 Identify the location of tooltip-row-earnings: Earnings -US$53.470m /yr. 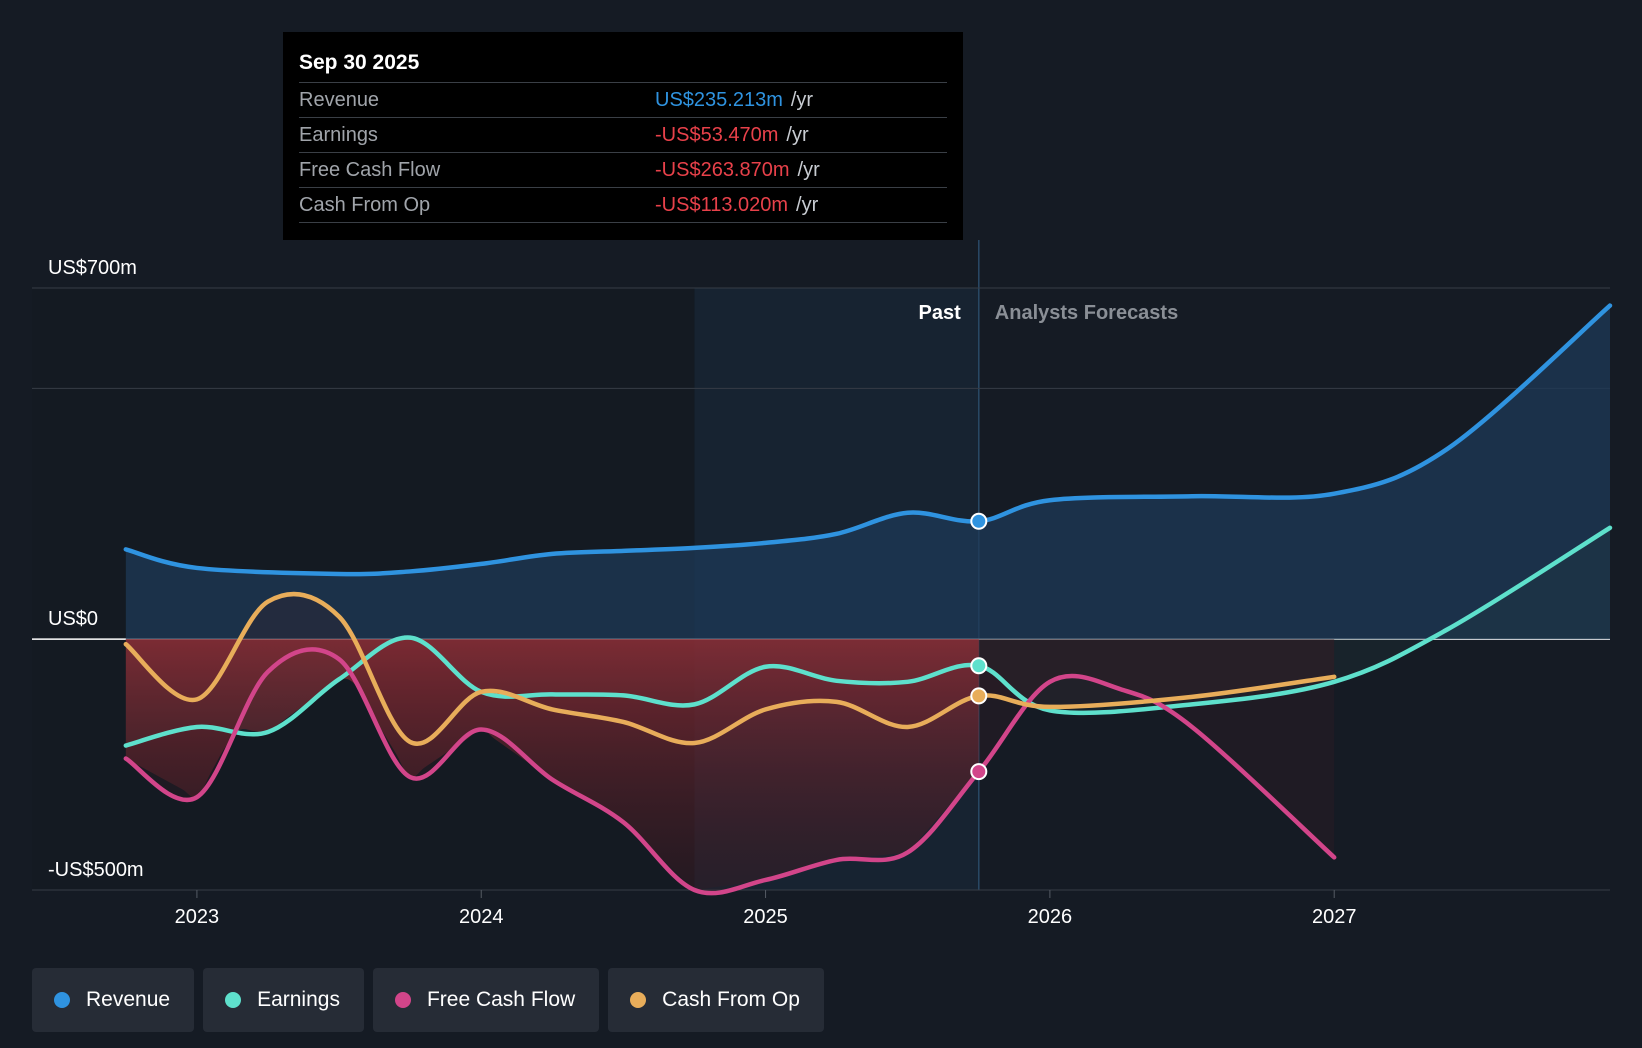
(623, 134).